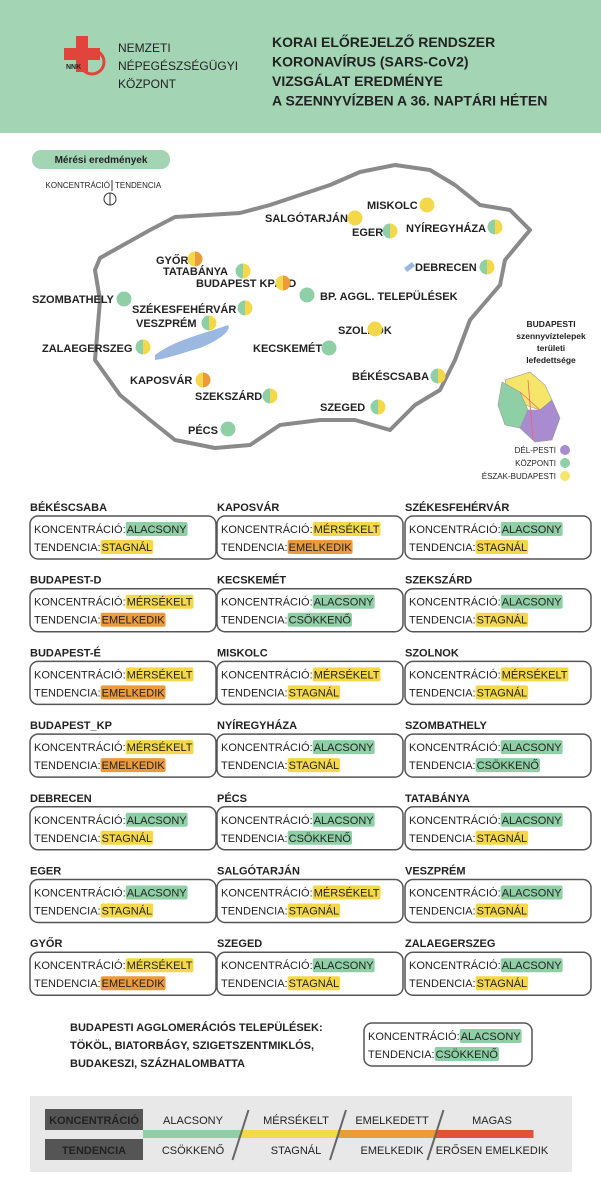  I want to click on card-name: BUDAPEST-D, so click(66, 581).